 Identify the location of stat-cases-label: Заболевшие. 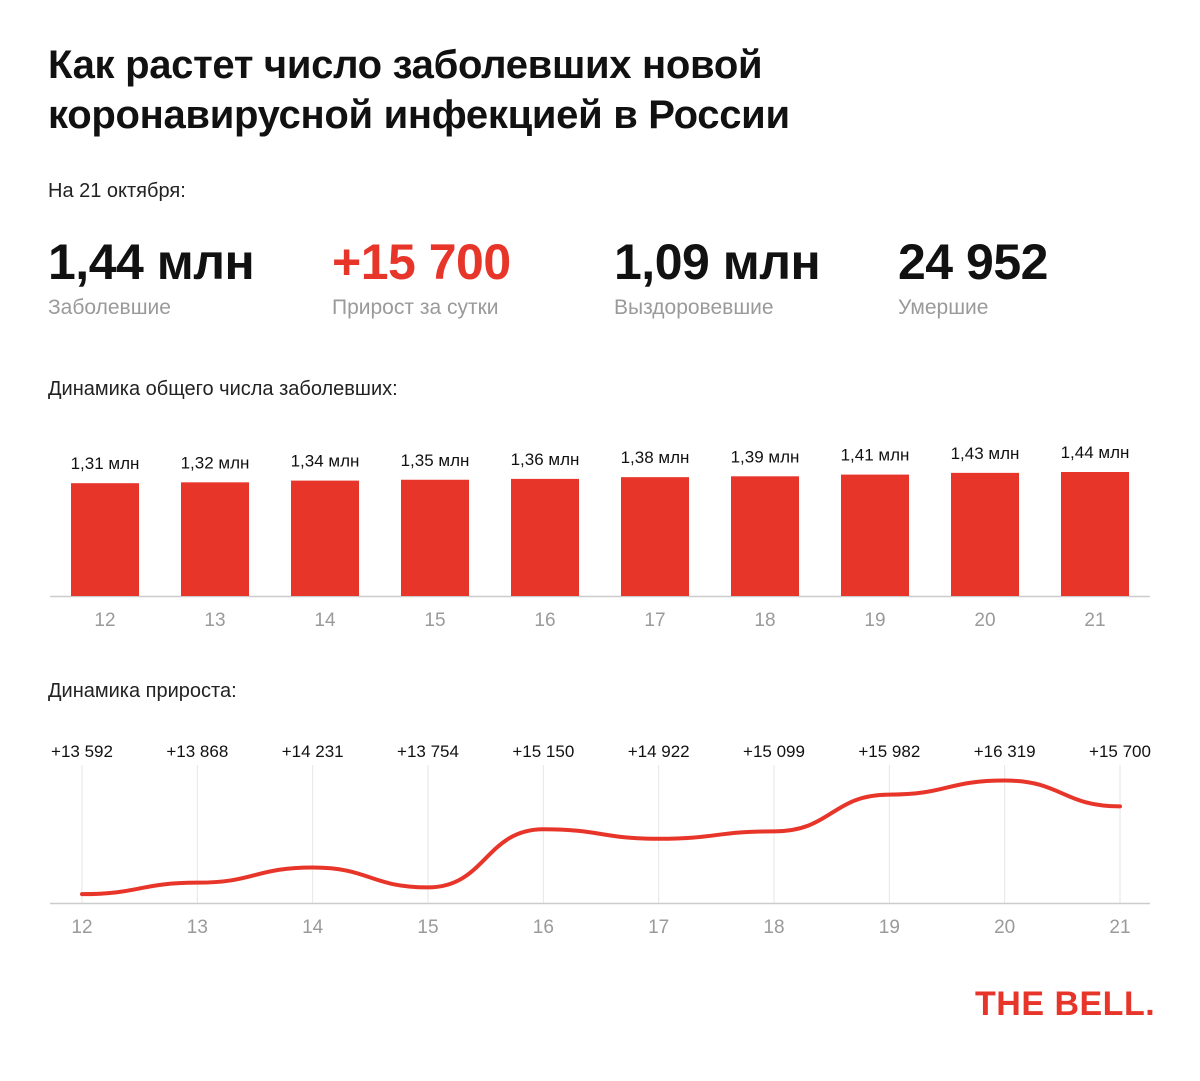
(109, 307).